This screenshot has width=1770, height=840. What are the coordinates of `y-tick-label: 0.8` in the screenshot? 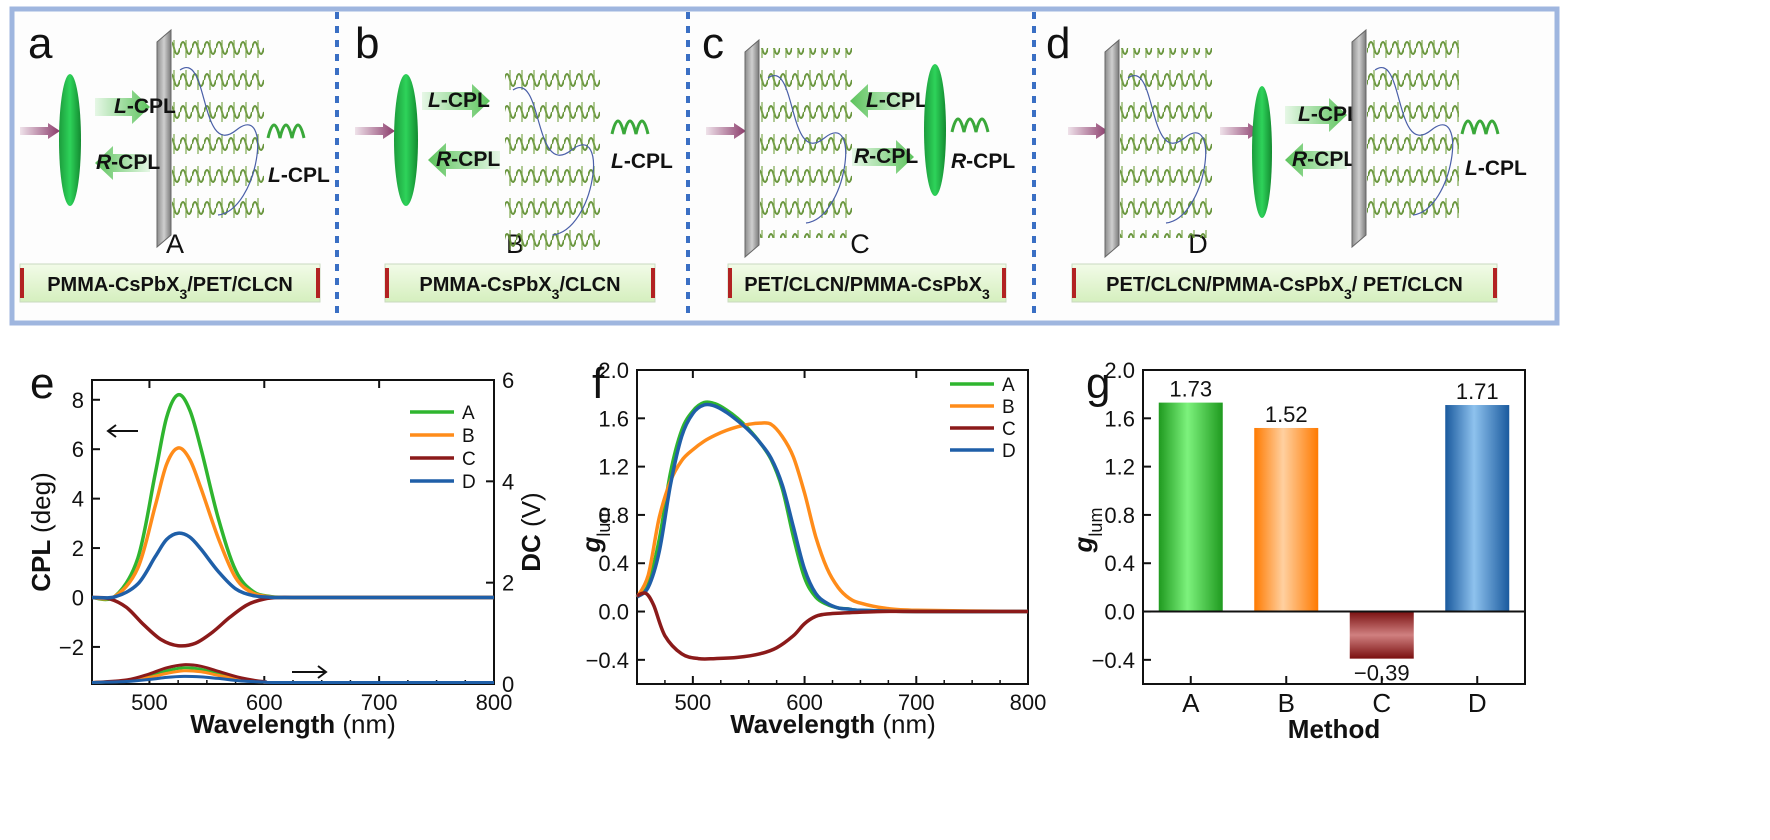 It's located at (613, 515).